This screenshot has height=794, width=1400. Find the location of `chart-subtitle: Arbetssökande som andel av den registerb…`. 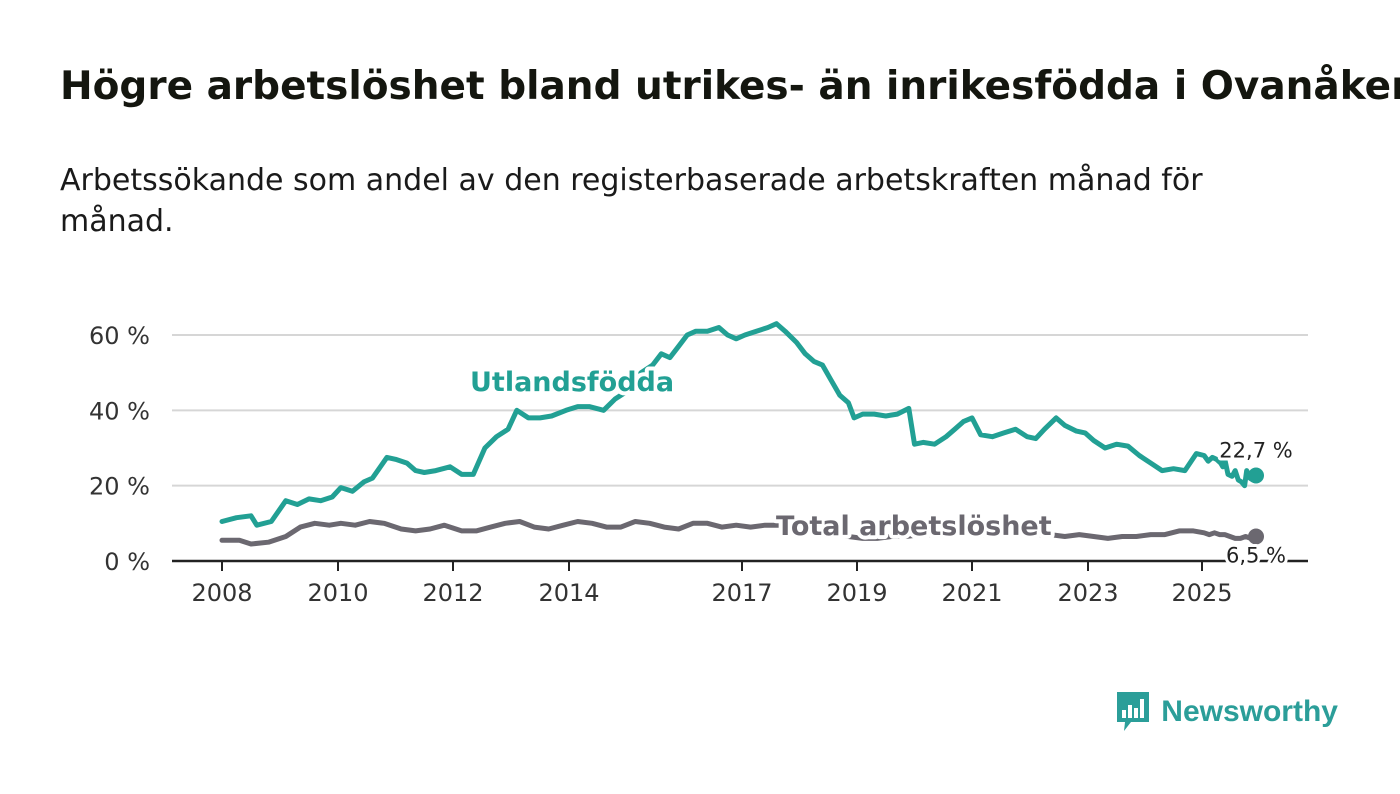

chart-subtitle: Arbetssökande som andel av den registerb… is located at coordinates (631, 201).